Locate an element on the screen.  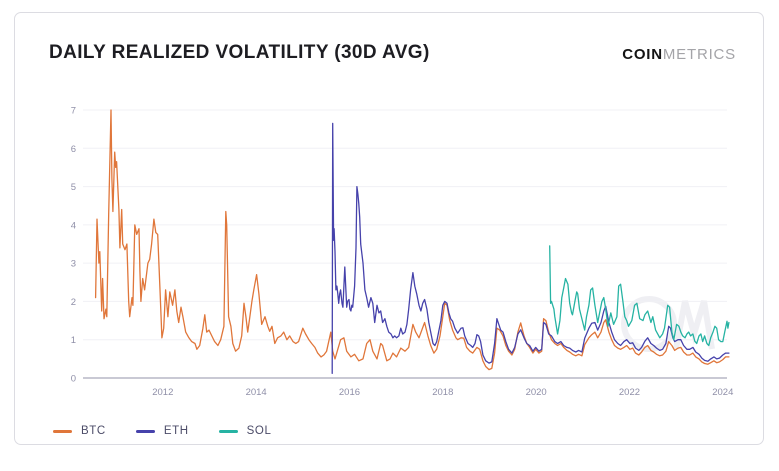
y-tick-label: 6 is located at coordinates (73, 149).